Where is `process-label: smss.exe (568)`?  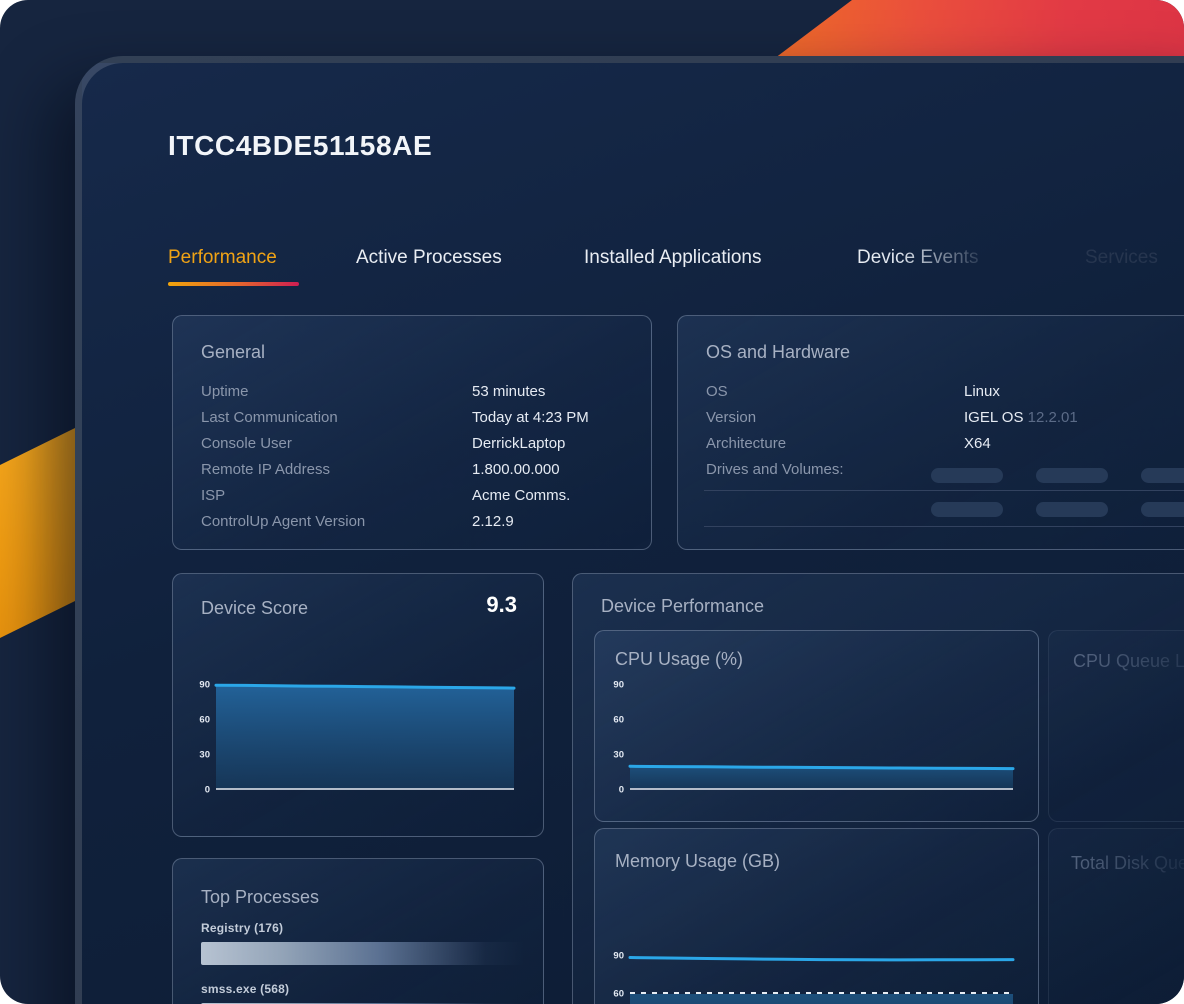 process-label: smss.exe (568) is located at coordinates (245, 989).